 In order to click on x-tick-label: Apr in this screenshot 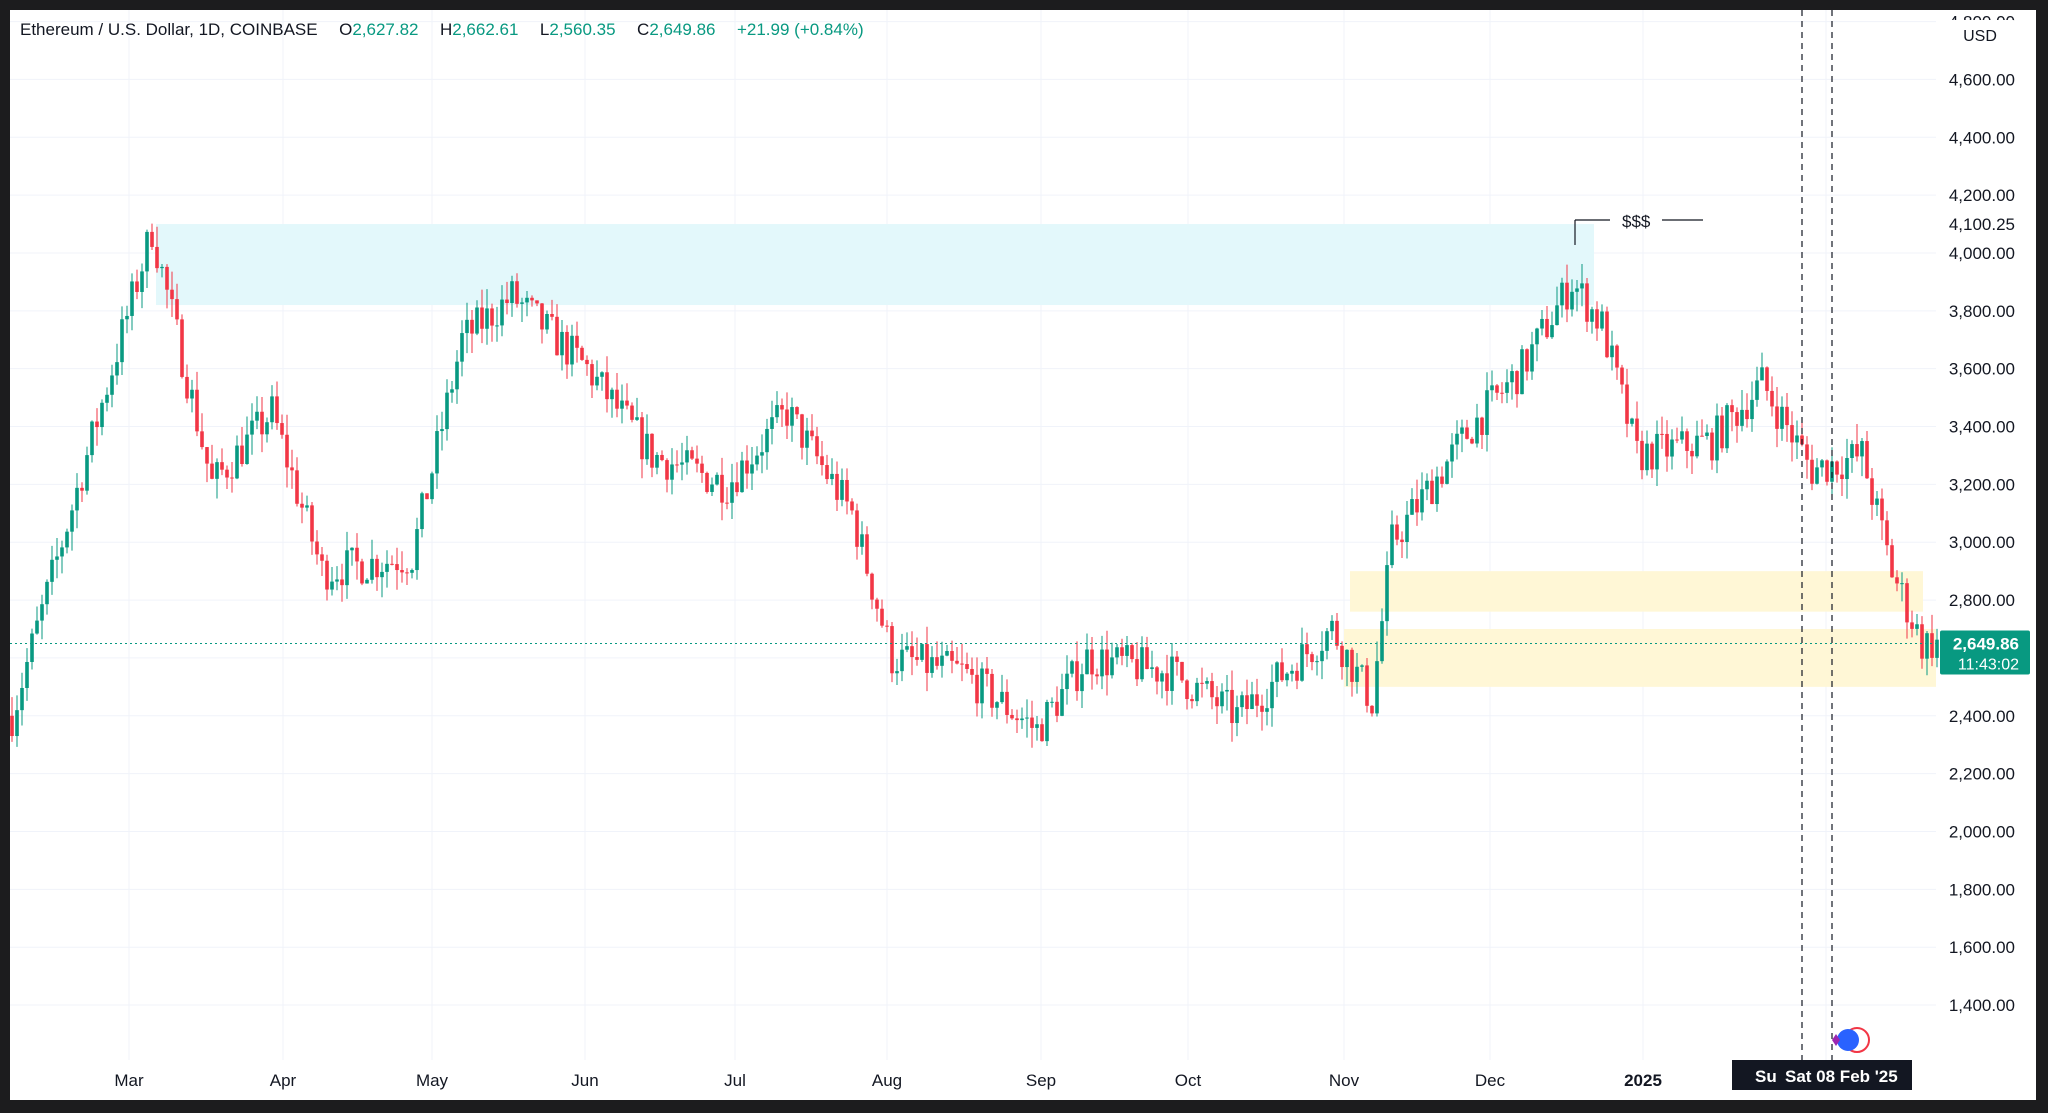, I will do `click(283, 1080)`.